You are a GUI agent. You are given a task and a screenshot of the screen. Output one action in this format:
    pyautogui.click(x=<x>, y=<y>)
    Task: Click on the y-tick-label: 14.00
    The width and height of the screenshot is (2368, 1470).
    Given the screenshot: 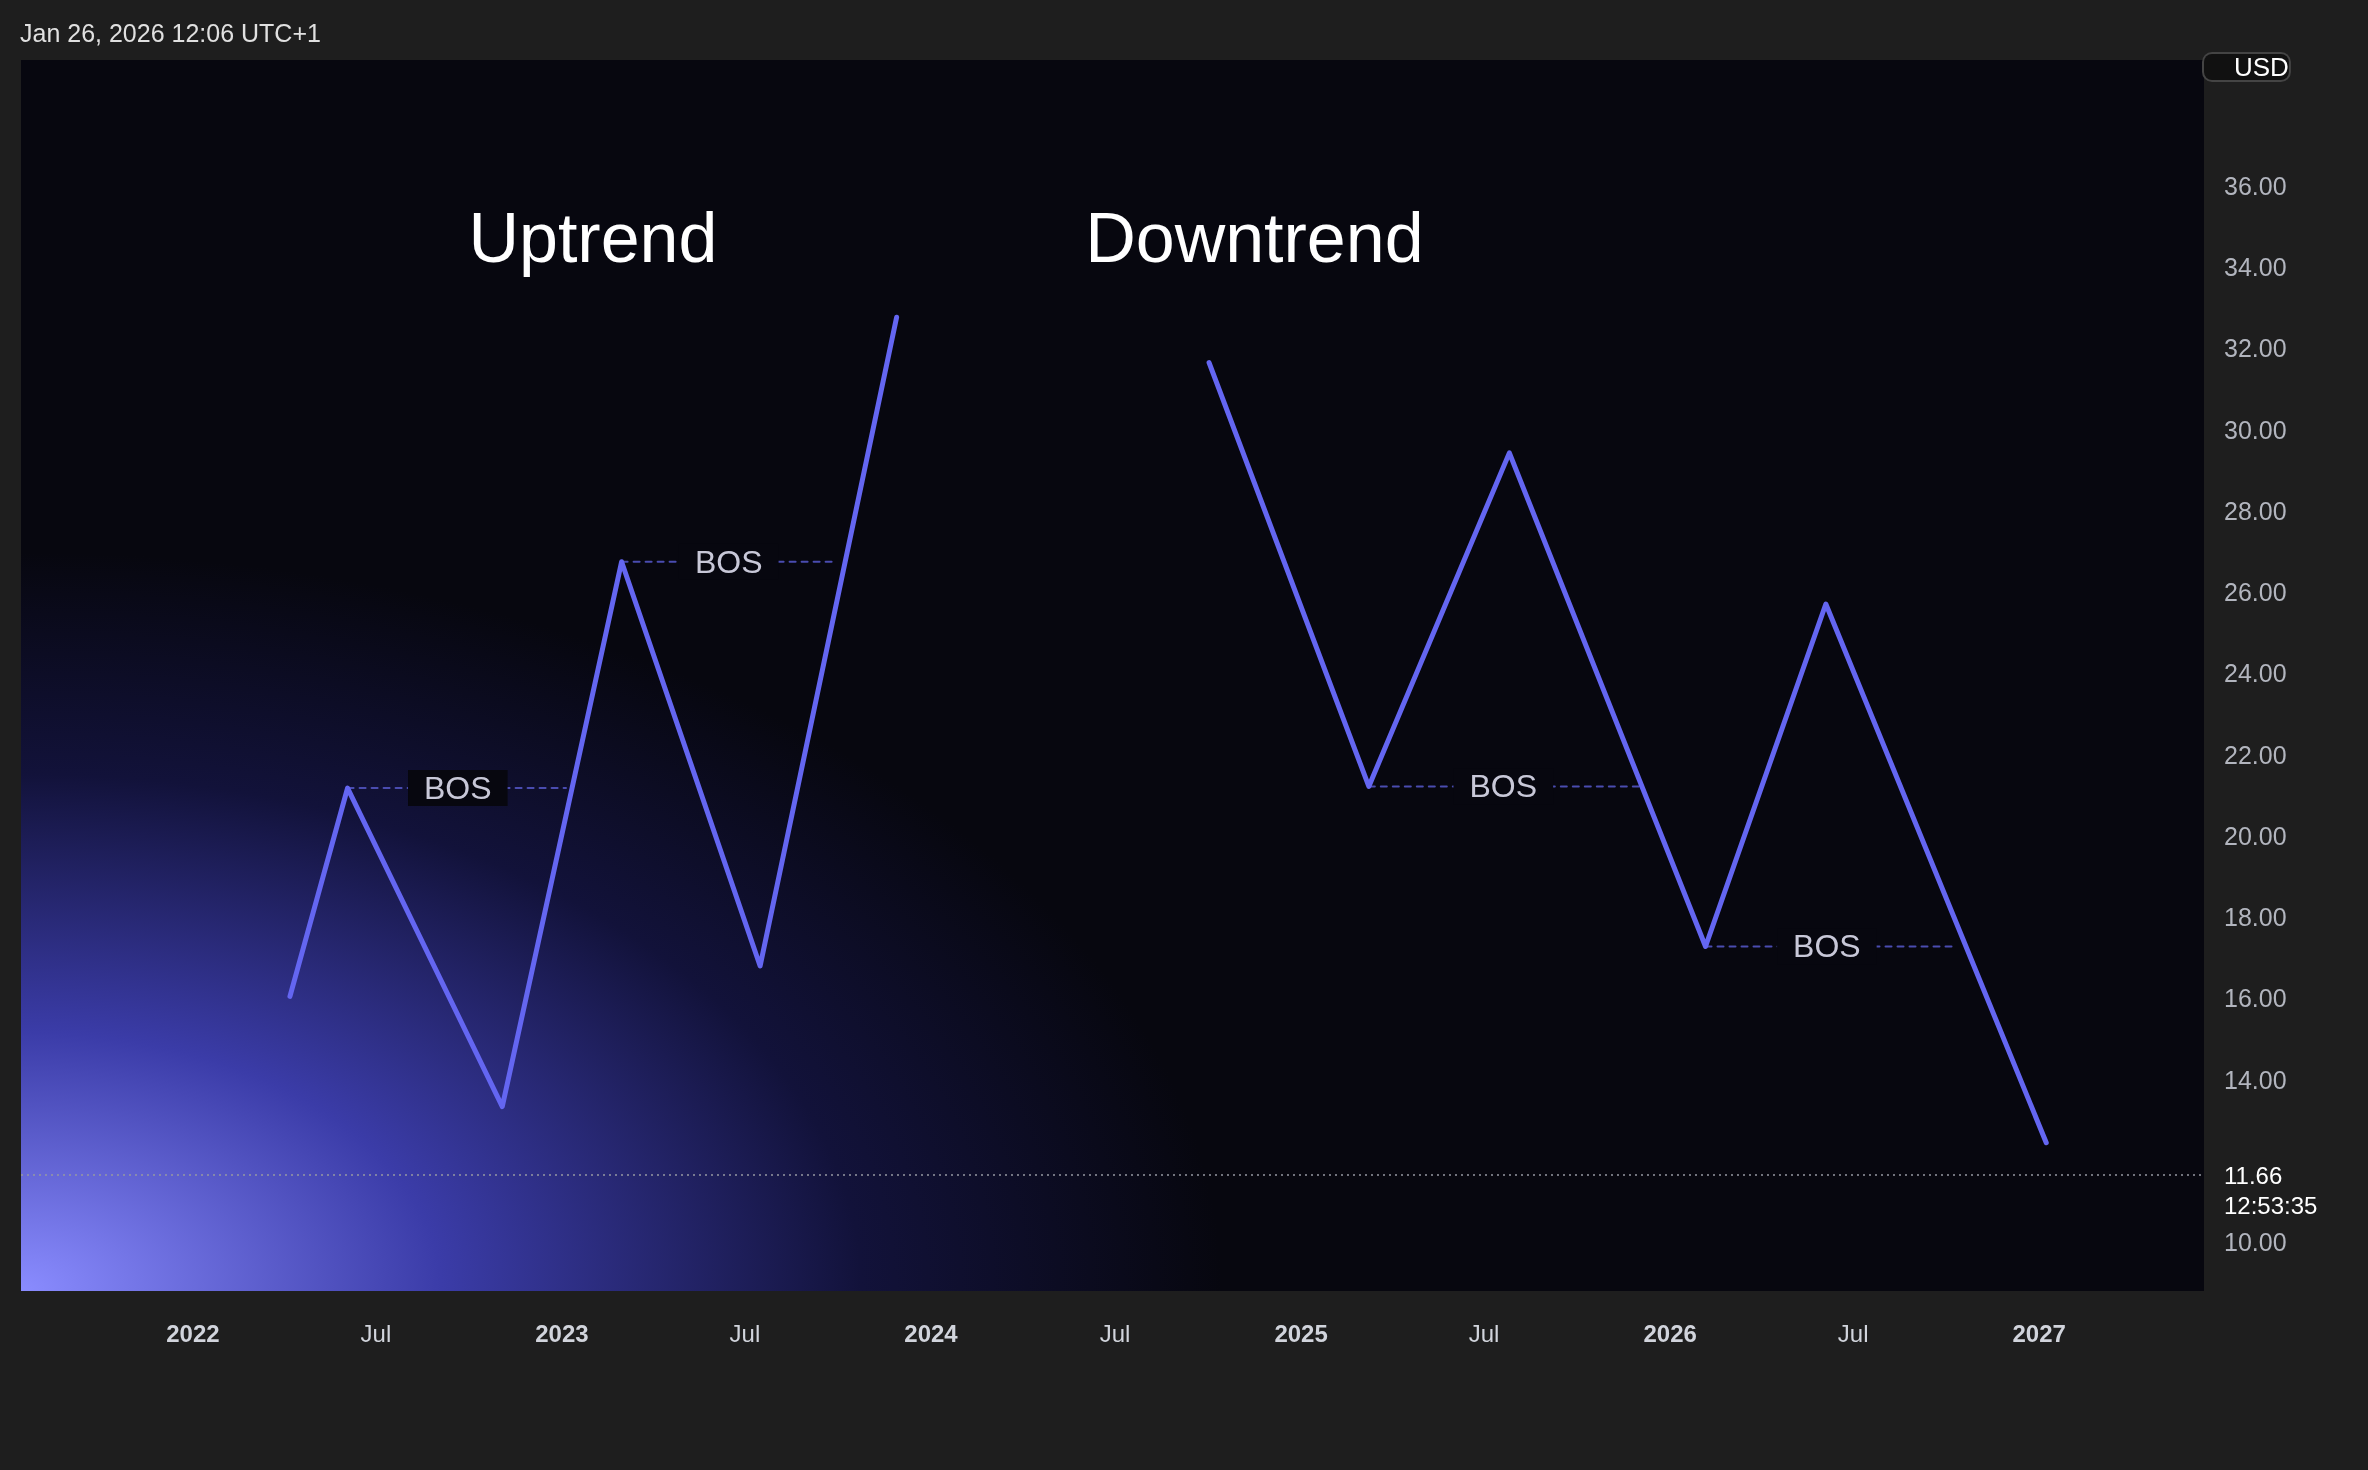 What is the action you would take?
    pyautogui.click(x=2255, y=1079)
    